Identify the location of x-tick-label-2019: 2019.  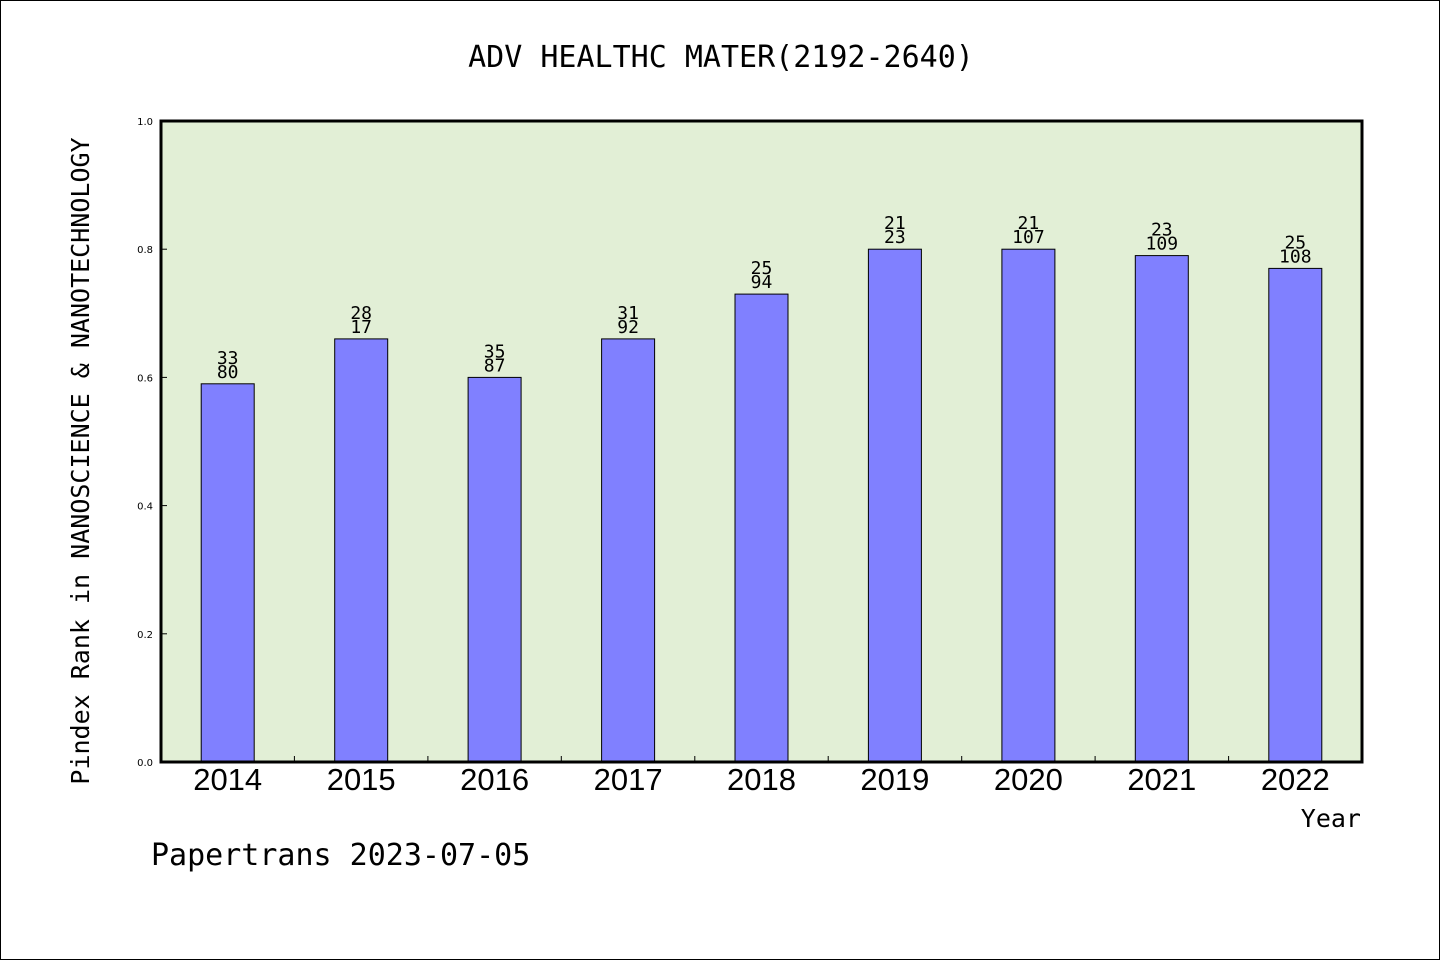
(894, 779).